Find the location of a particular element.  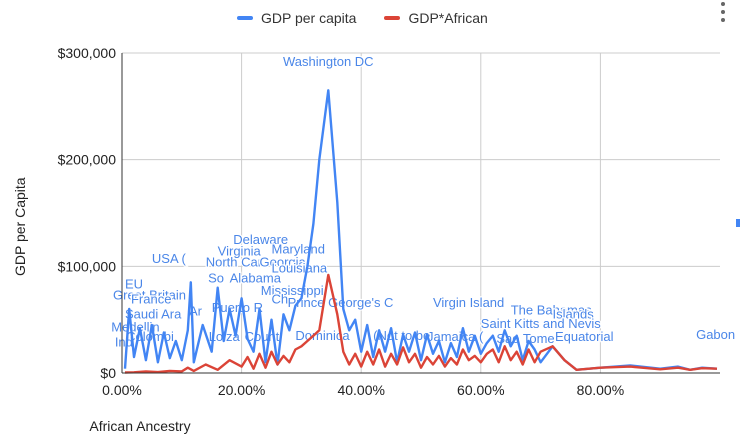

legend-swatch-gdp-african is located at coordinates (392, 18).